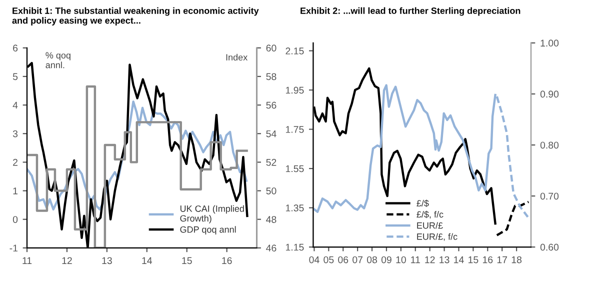 The height and width of the screenshot is (292, 600). I want to click on line-series, so click(513, 218).